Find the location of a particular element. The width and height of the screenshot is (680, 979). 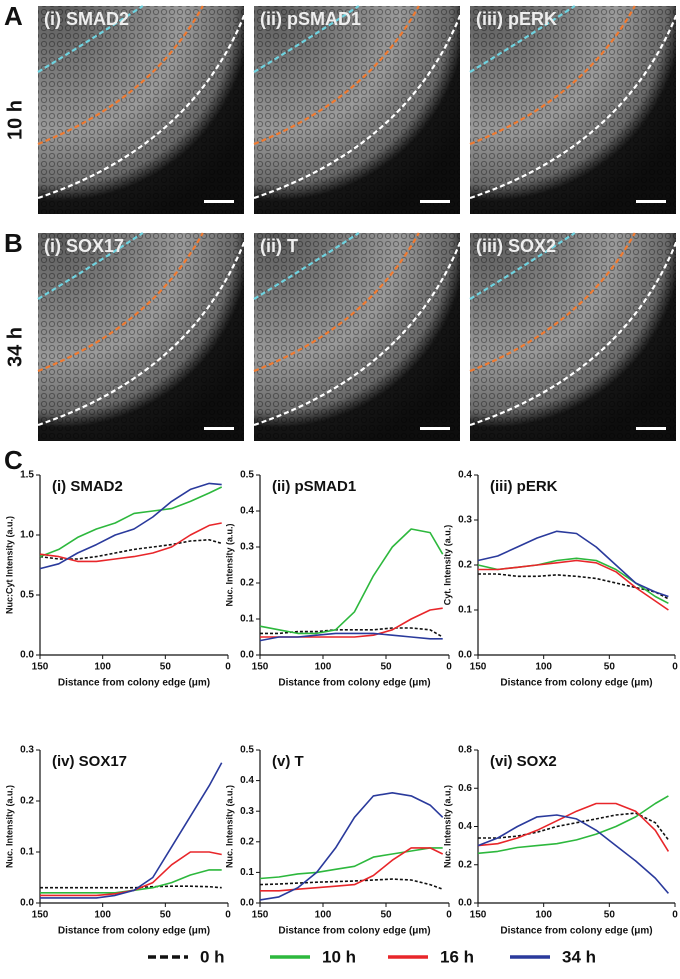

micrograph: (i) SOX17 is located at coordinates (143, 336).